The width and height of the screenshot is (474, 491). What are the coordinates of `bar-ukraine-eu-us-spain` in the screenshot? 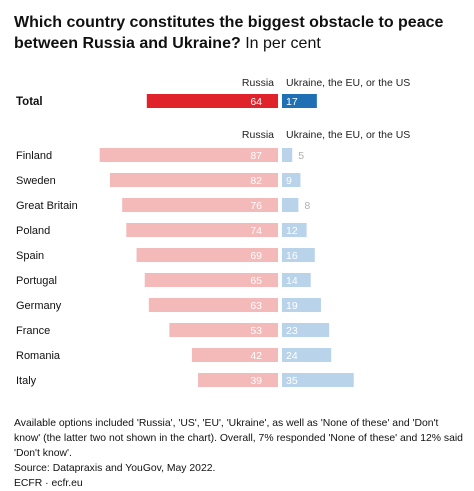 It's located at (298, 255).